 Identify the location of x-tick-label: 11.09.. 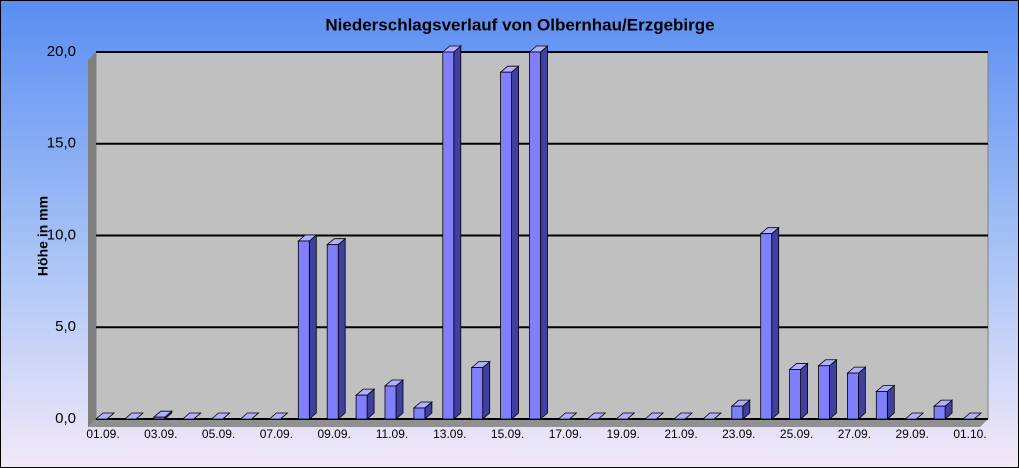
(392, 434).